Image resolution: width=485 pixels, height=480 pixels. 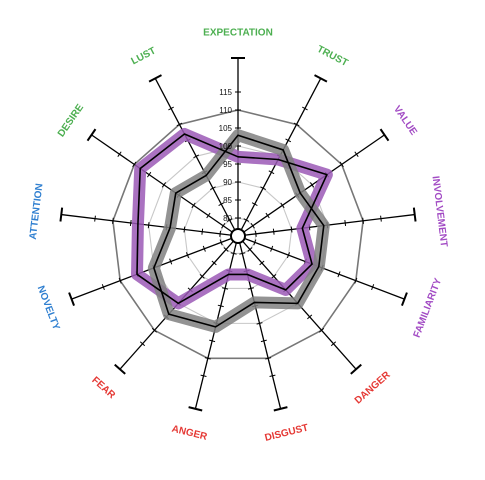 I want to click on axis-label-anger: ANGER, so click(x=190, y=434).